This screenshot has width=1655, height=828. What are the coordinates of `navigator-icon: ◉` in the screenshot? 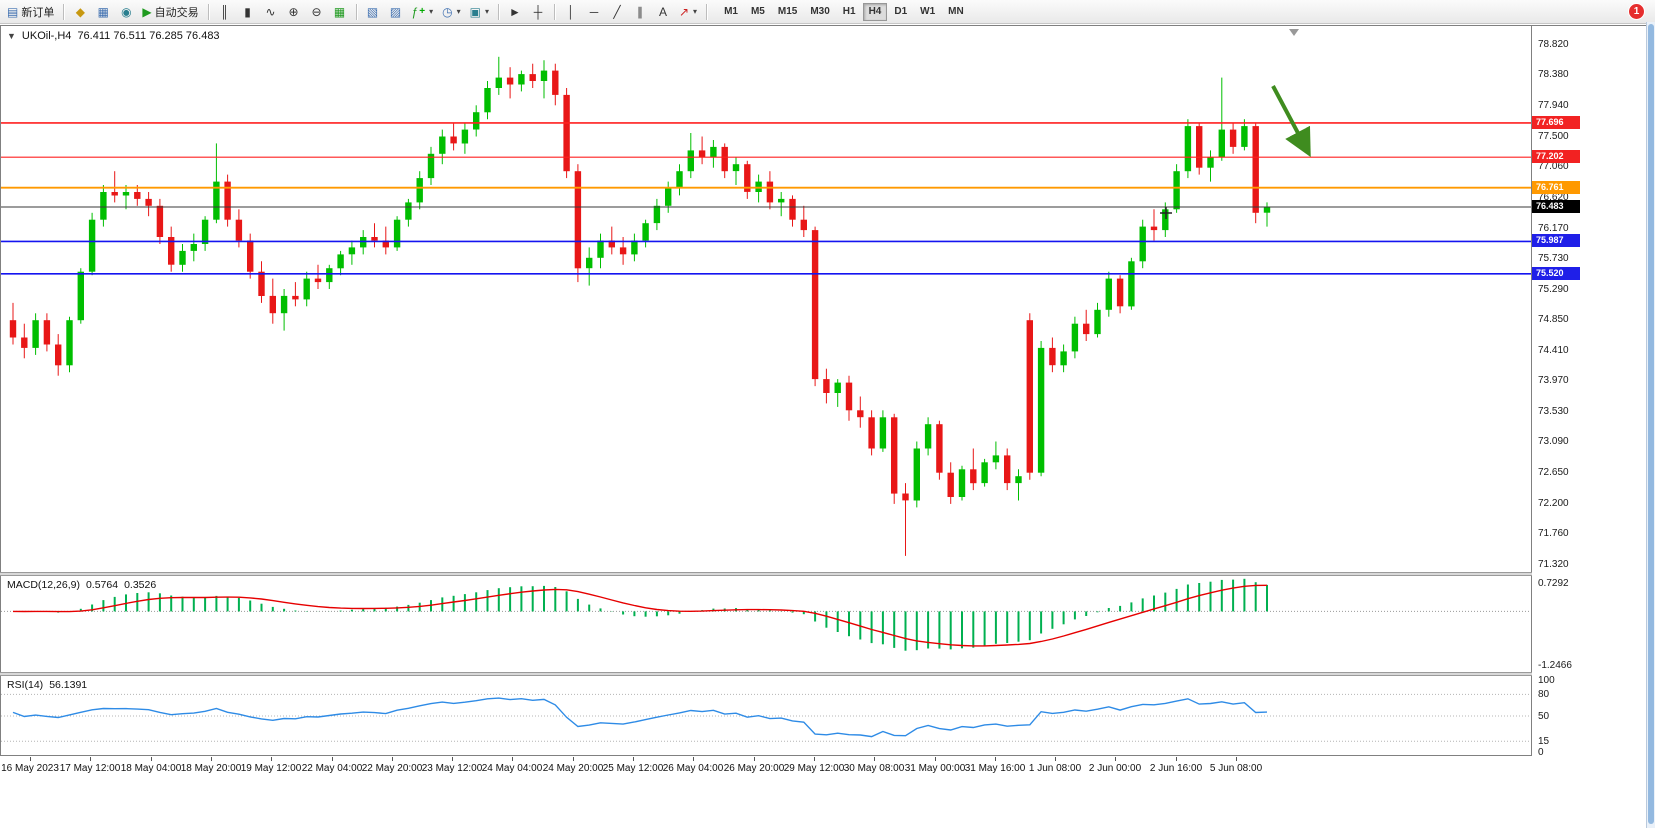 It's located at (126, 11).